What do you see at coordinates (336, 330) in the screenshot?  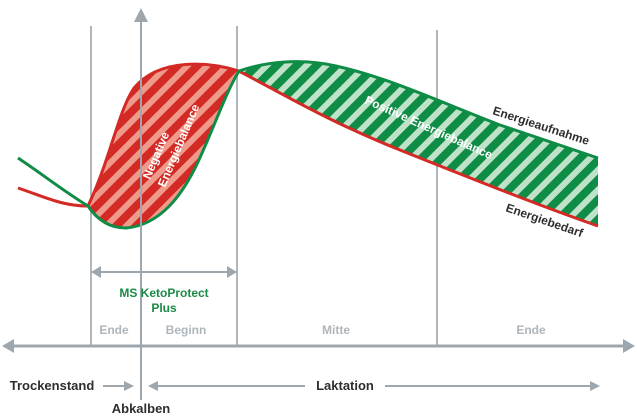 I see `phase-mitte: Mitte` at bounding box center [336, 330].